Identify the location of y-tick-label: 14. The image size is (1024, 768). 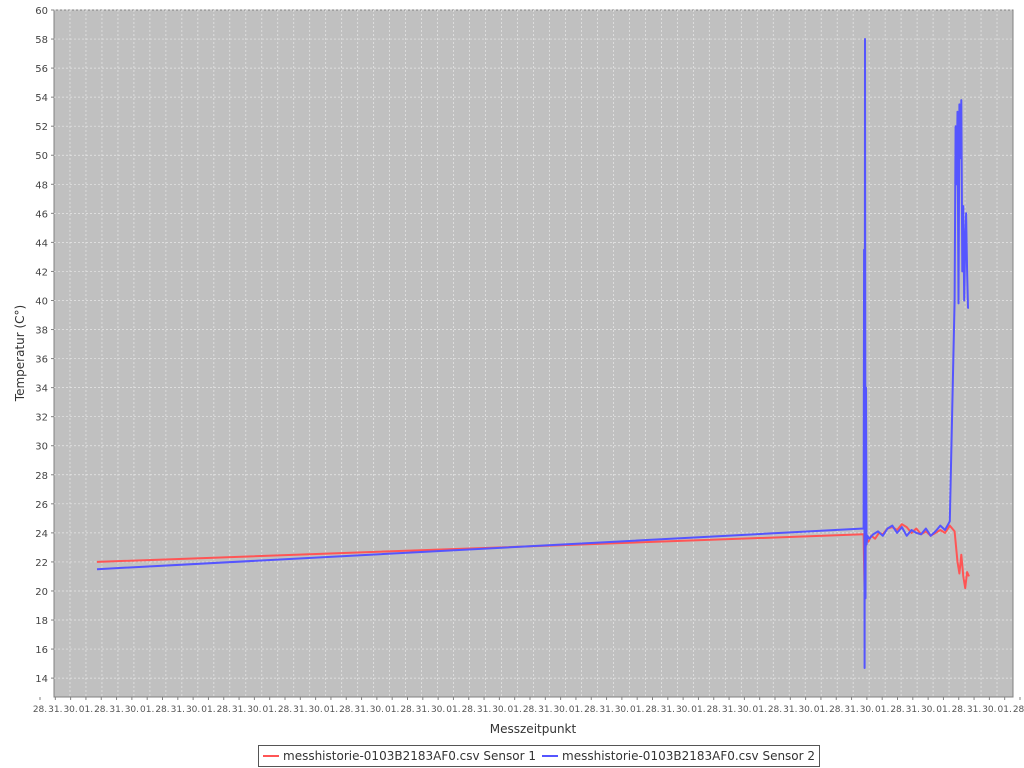
(41, 679).